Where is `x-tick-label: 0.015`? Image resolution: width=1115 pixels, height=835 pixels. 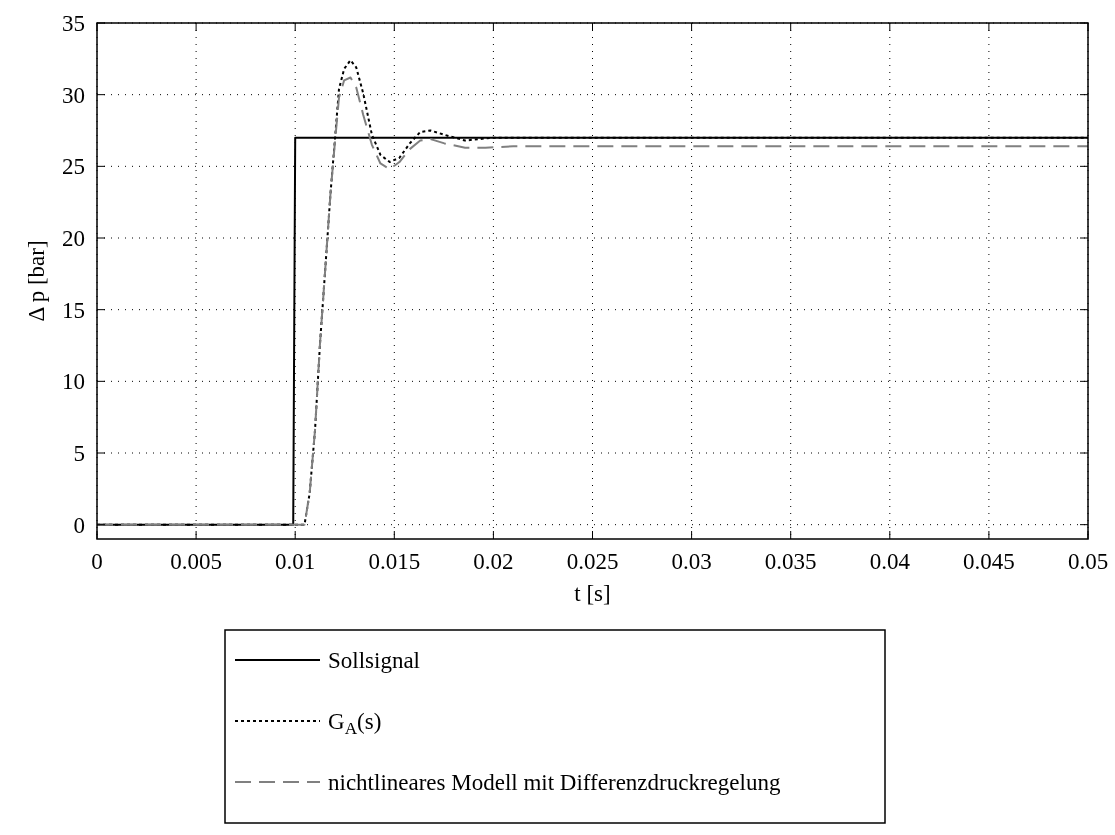
x-tick-label: 0.015 is located at coordinates (394, 561).